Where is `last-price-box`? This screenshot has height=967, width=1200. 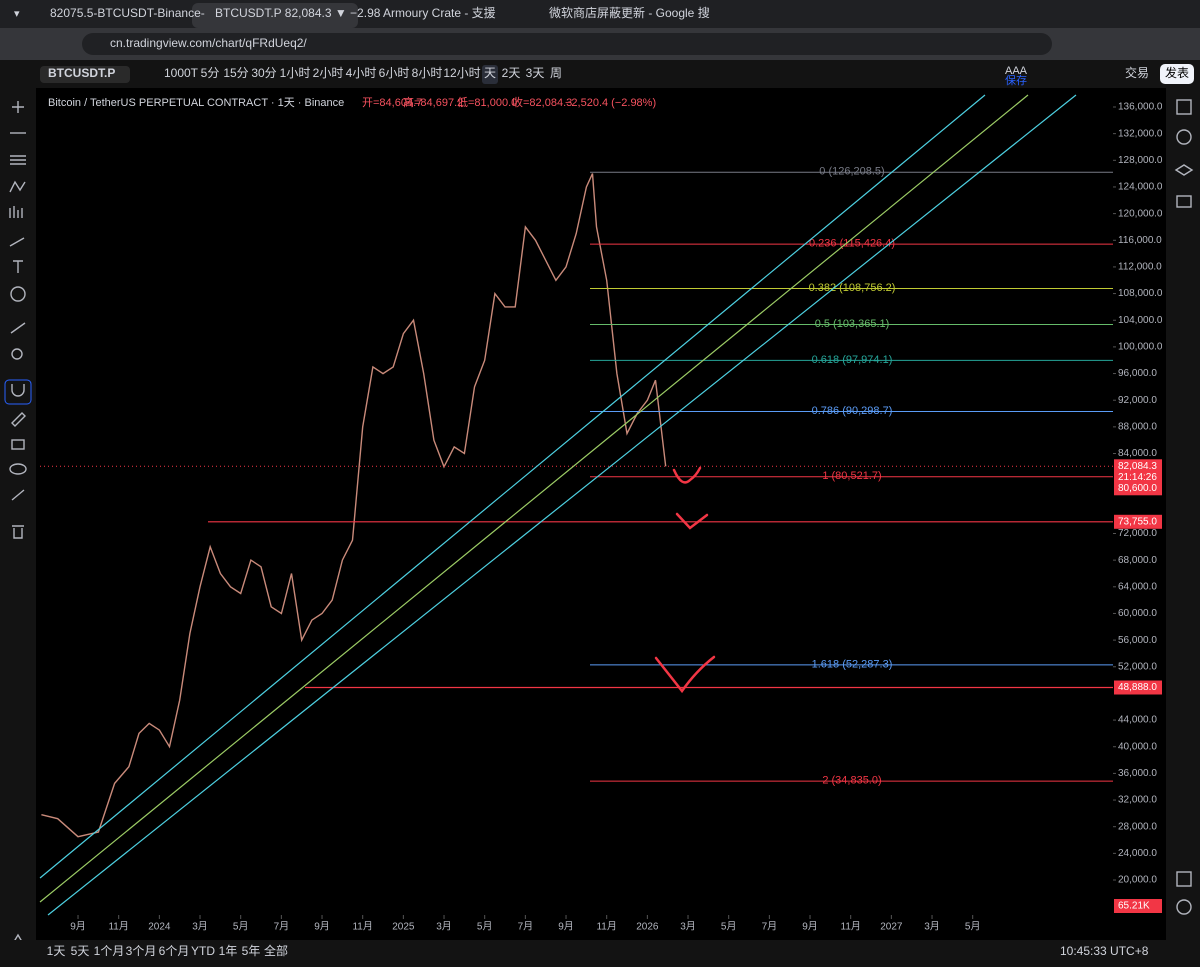
last-price-box is located at coordinates (1138, 477).